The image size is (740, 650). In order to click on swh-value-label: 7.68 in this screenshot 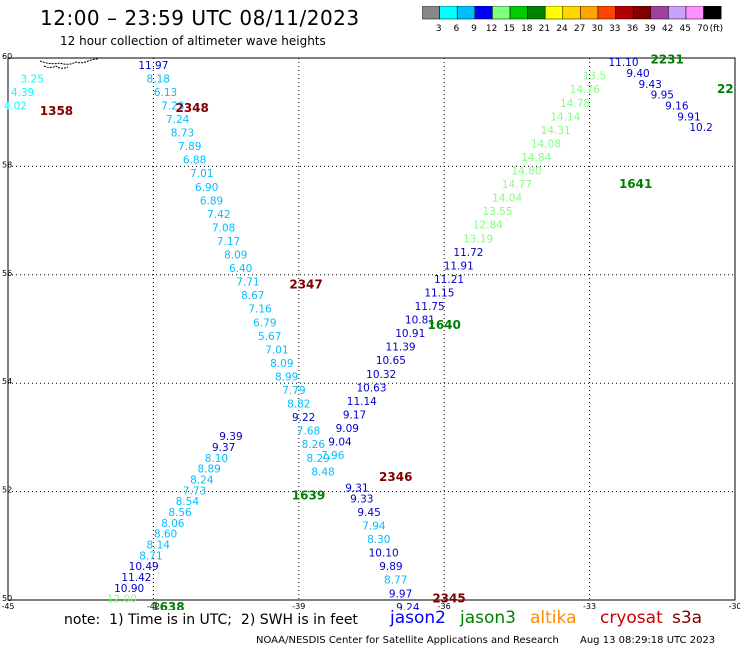, I will do `click(308, 432)`.